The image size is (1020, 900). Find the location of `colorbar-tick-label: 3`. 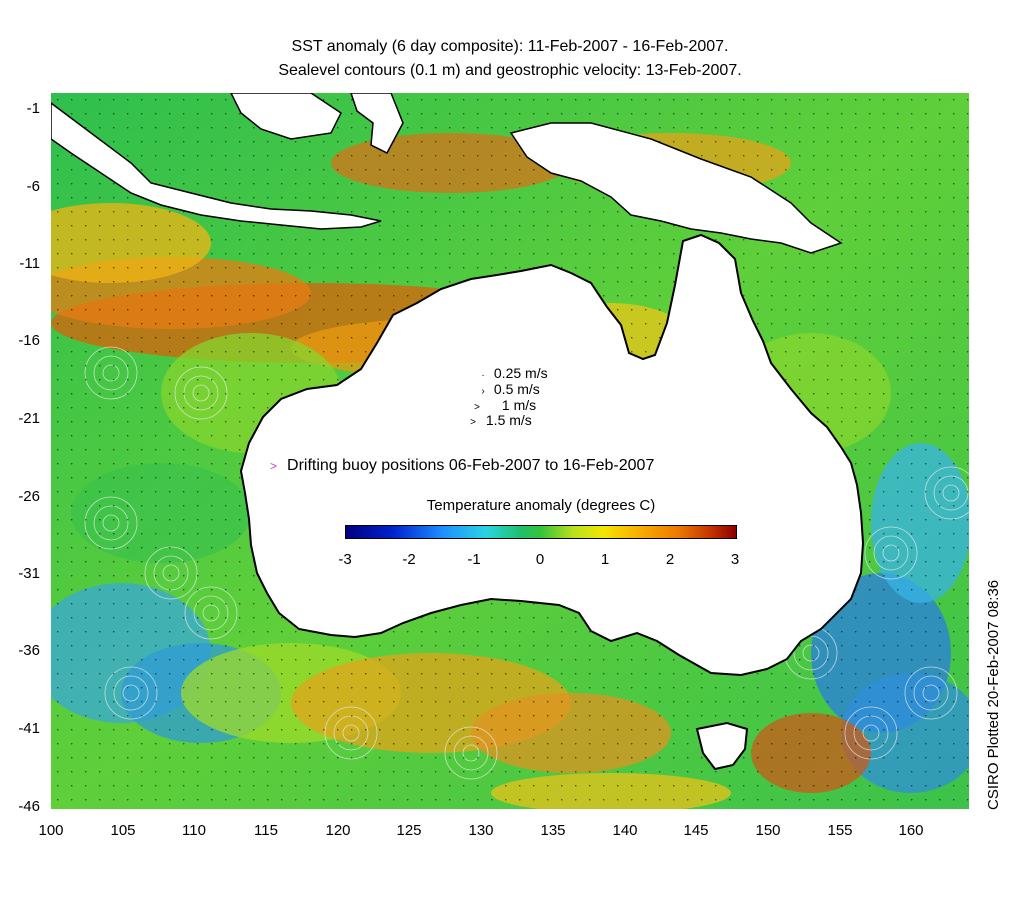

colorbar-tick-label: 3 is located at coordinates (735, 559).